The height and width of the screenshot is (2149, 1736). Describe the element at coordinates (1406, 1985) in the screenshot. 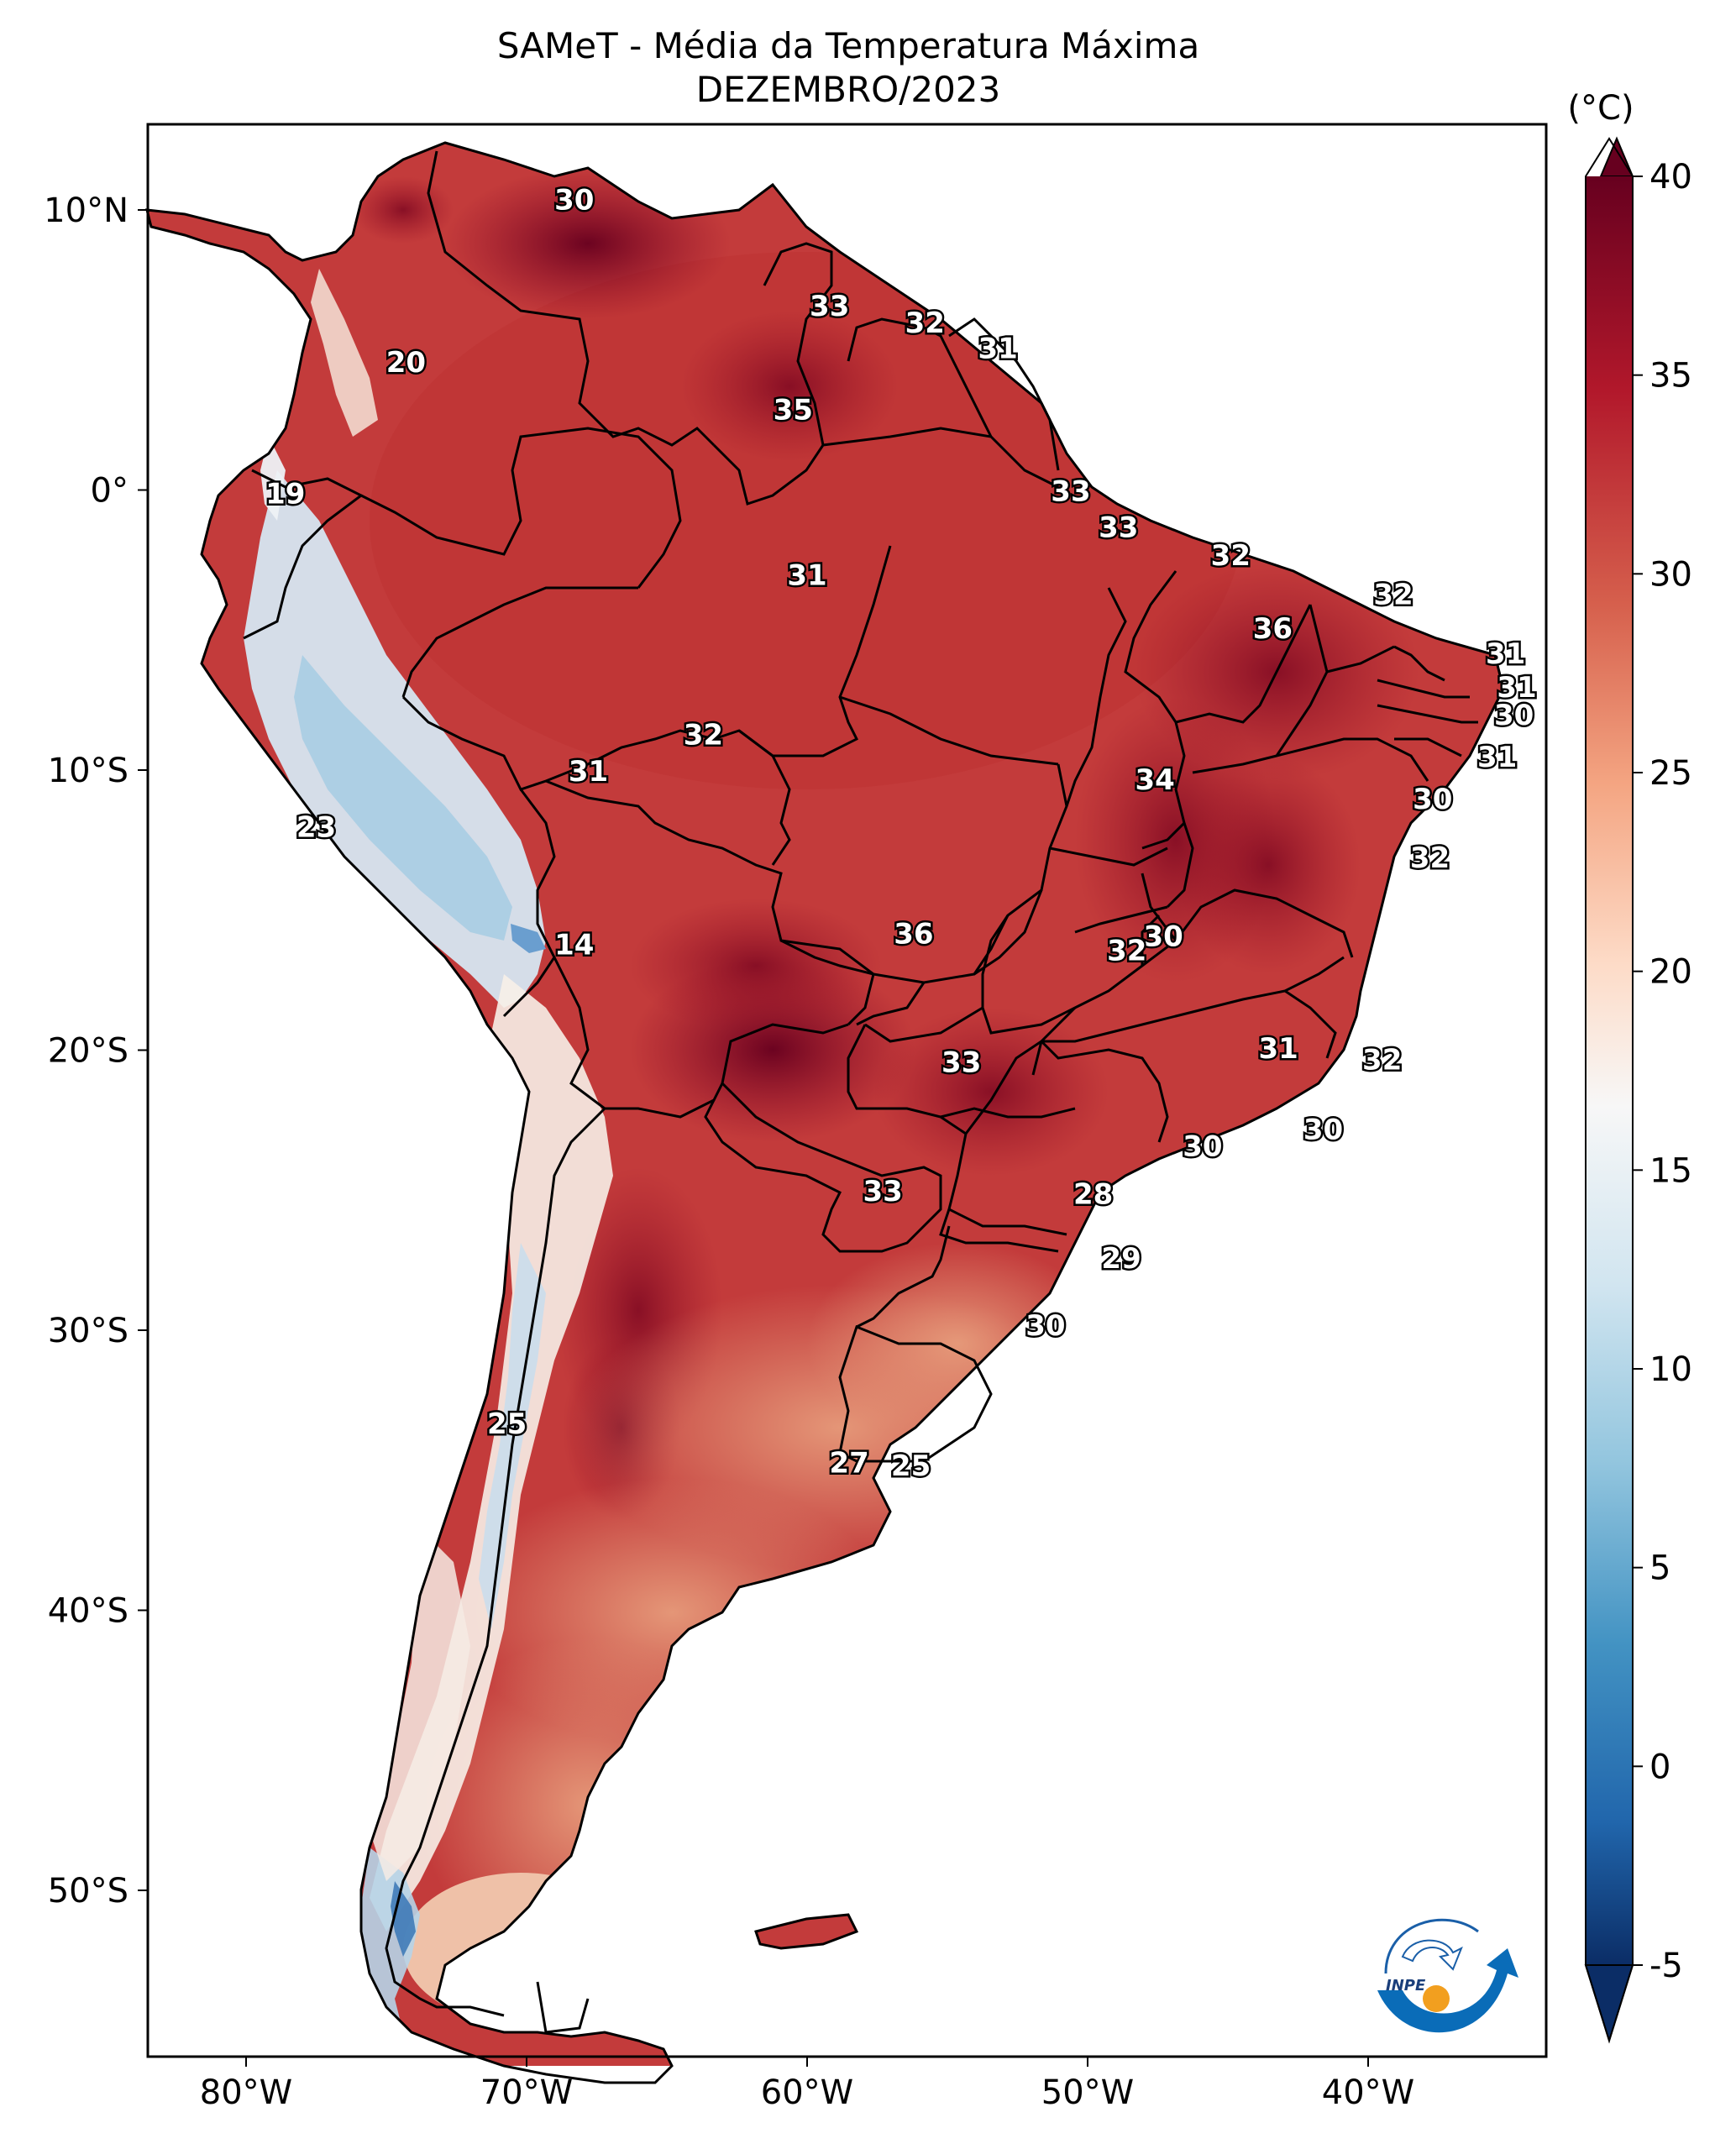

I see `inpe-logo-text: INPE` at that location.